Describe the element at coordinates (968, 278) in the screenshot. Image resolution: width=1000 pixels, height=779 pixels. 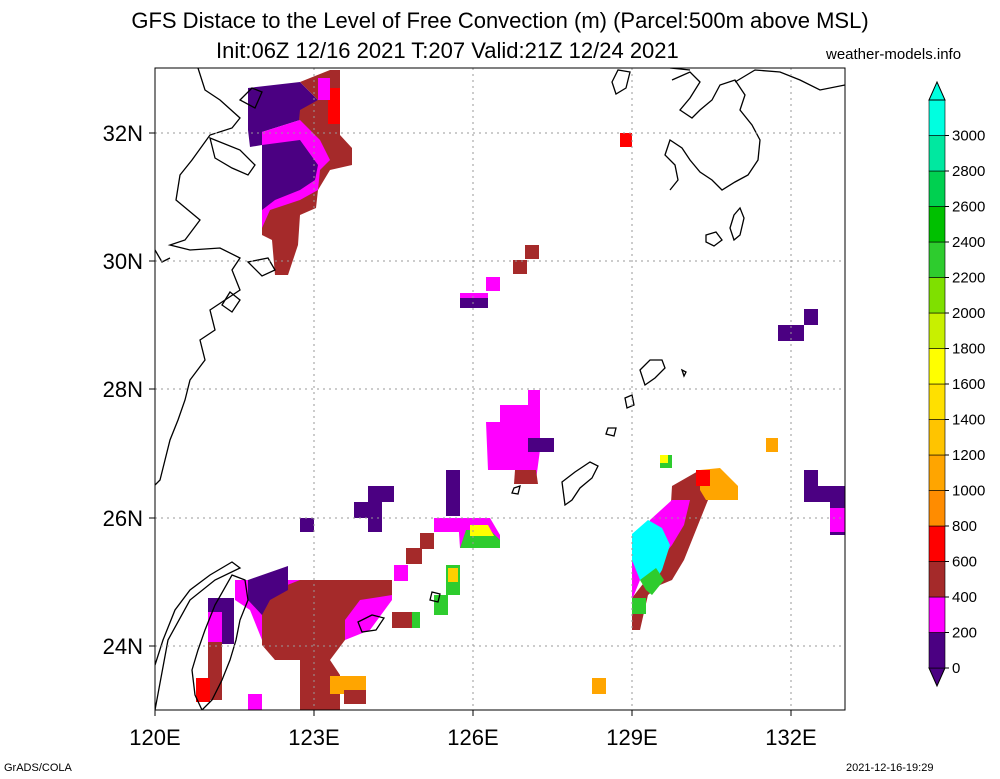
I see `colorbar-label: 2200` at that location.